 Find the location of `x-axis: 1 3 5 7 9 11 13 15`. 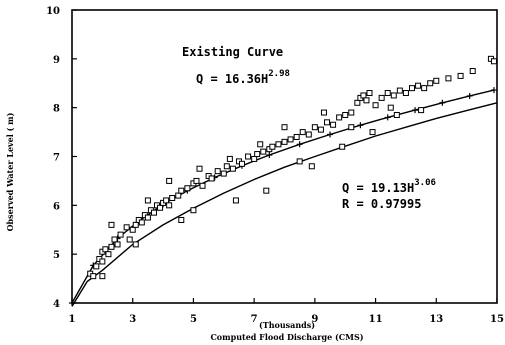

x-axis: 1 3 5 7 9 11 13 15 is located at coordinates (286, 311).